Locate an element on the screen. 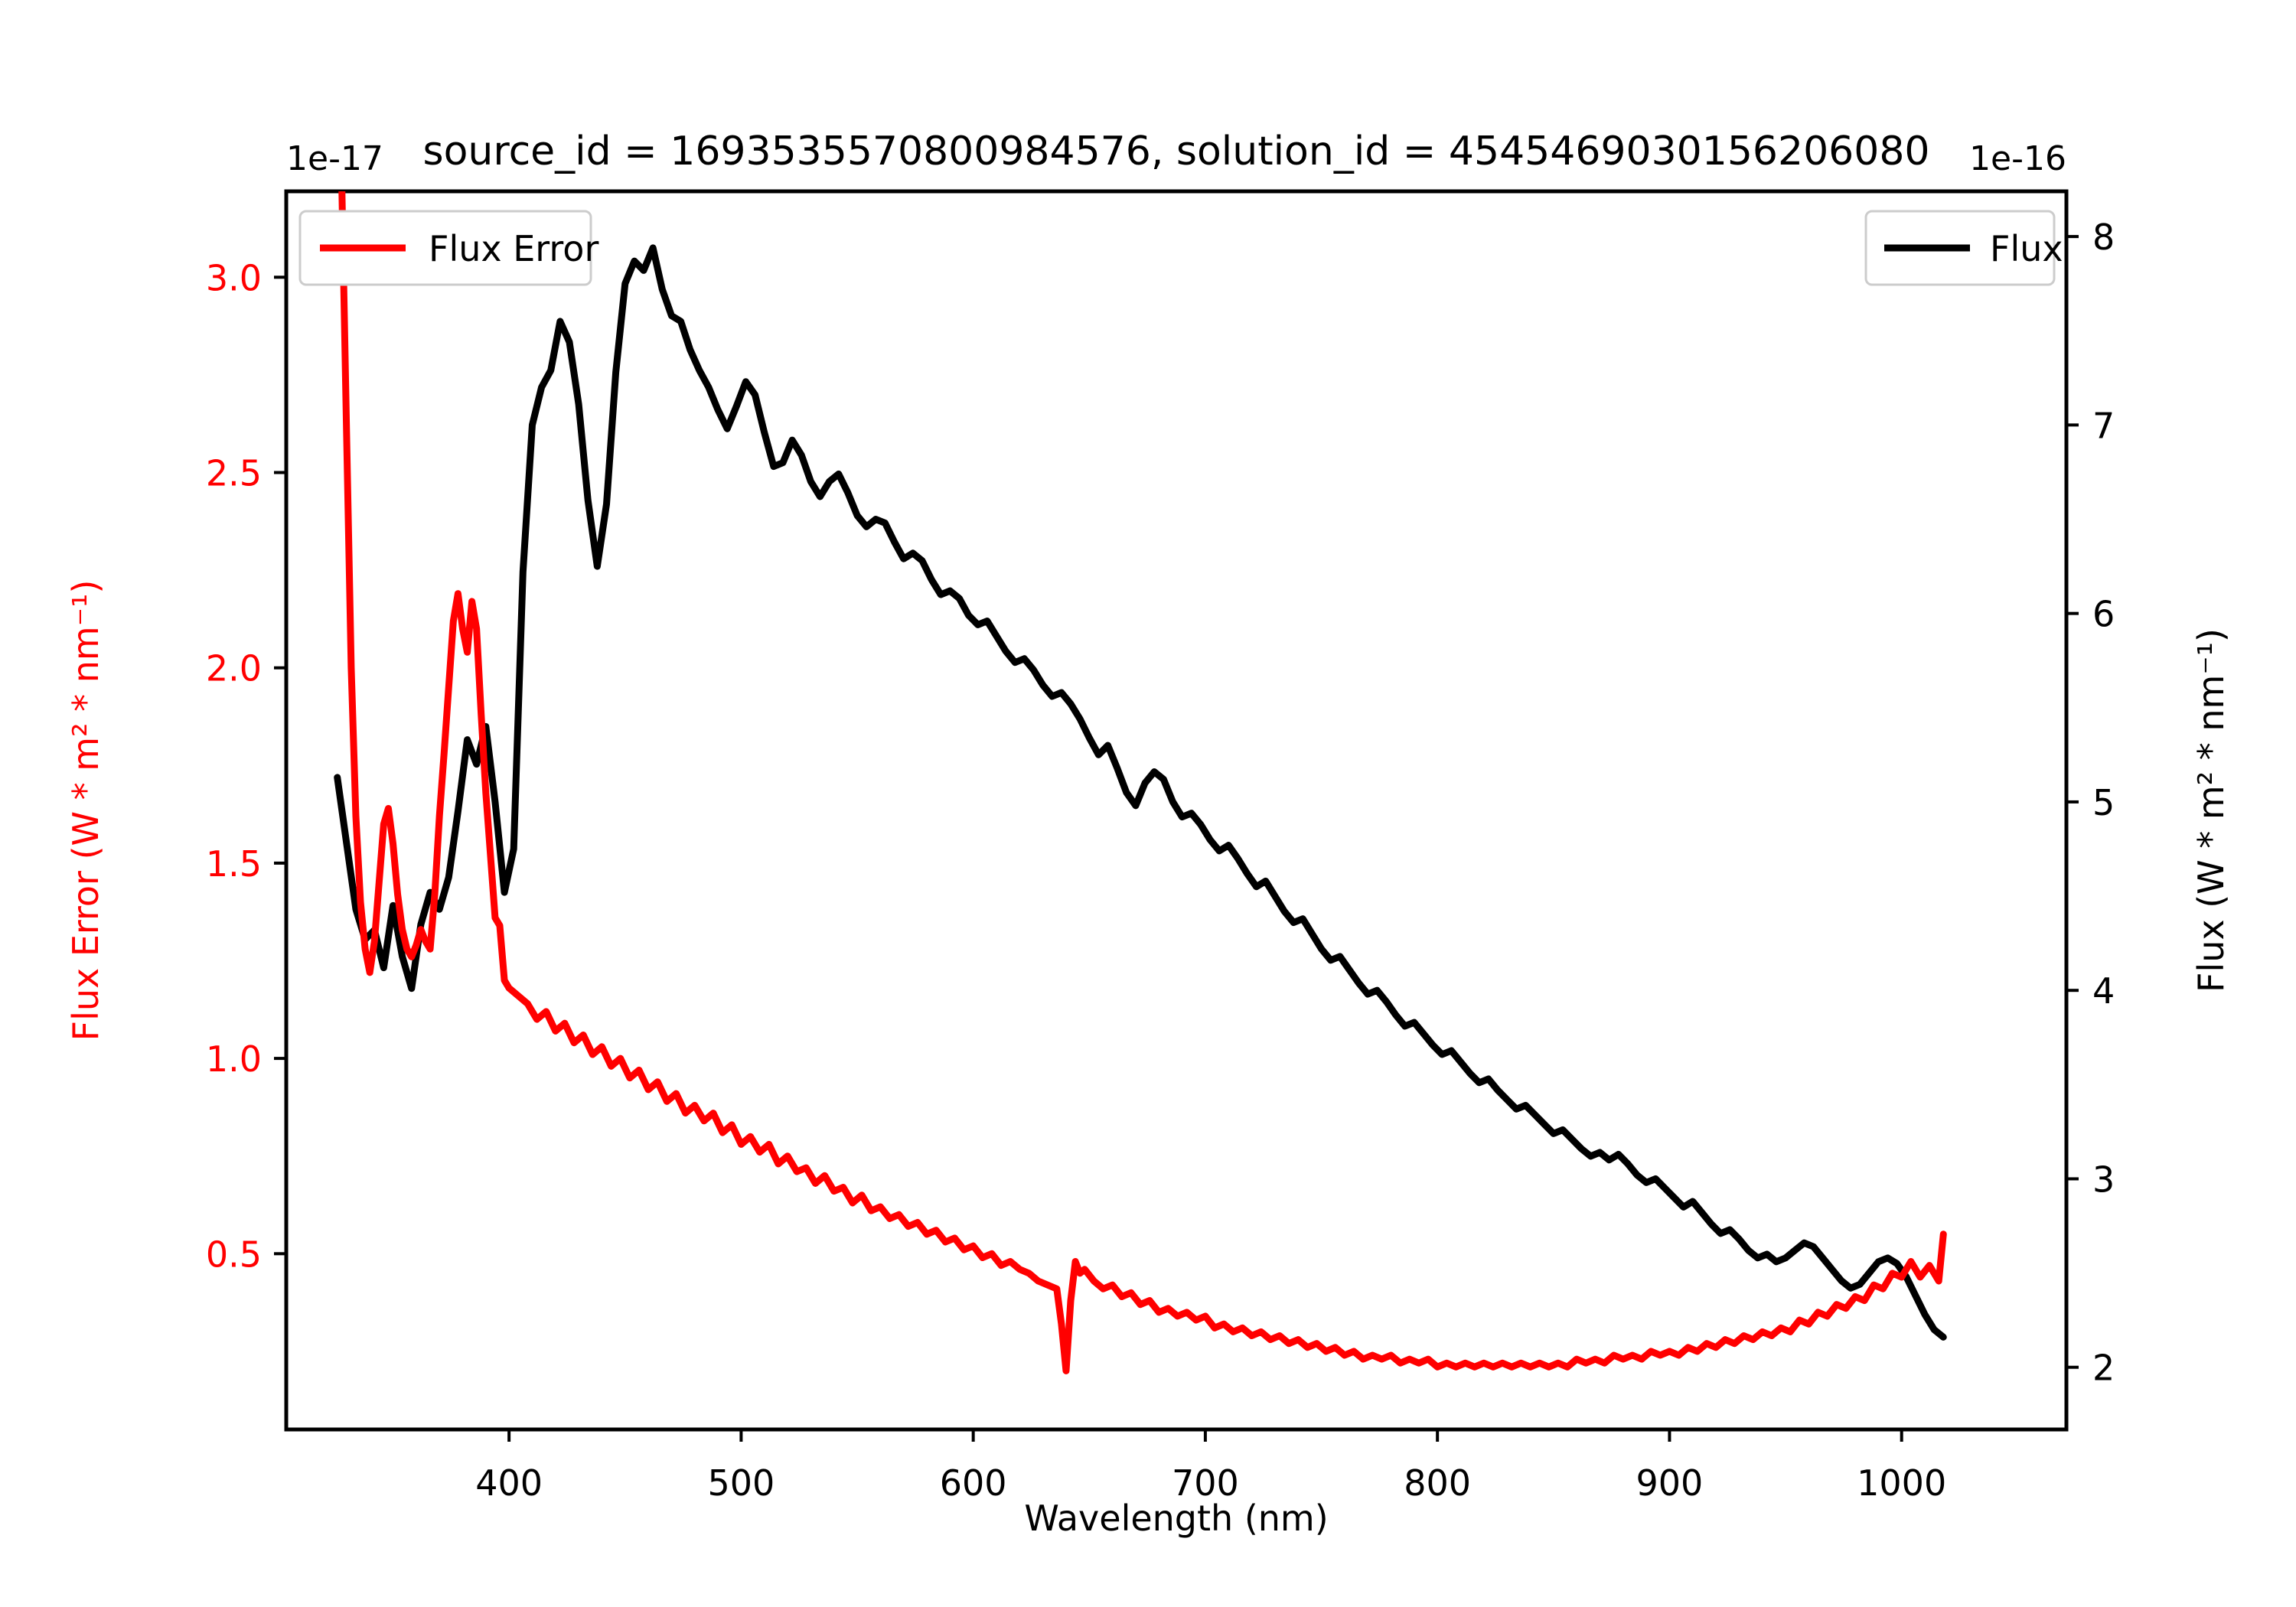  left-tick-label: 3.0 is located at coordinates (234, 277).